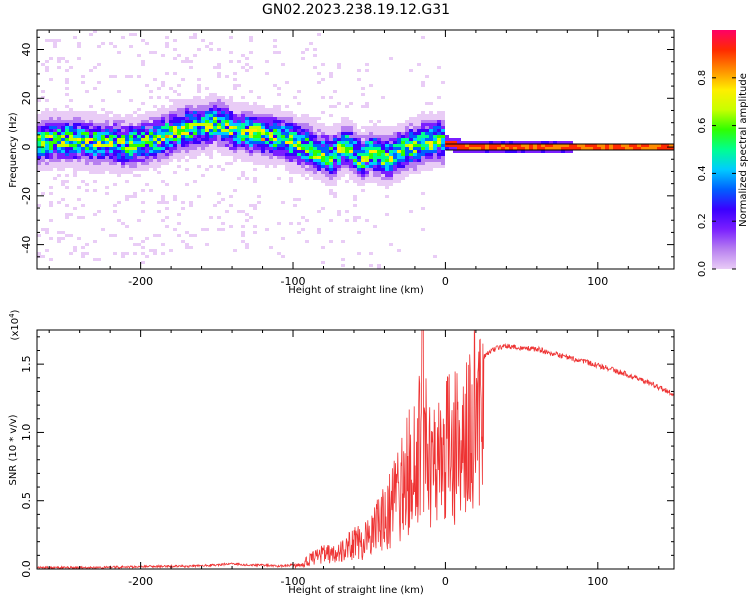  I want to click on y-tick-label: 0.5, so click(26, 501).